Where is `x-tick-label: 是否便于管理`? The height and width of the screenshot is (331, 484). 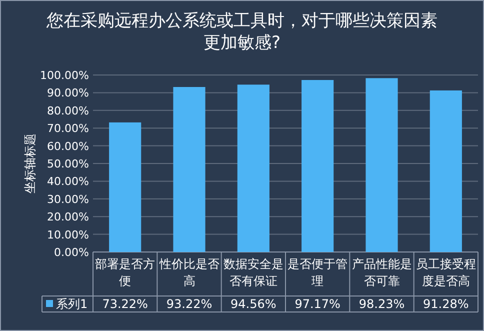
x-tick-label: 是否便于管理 is located at coordinates (318, 272).